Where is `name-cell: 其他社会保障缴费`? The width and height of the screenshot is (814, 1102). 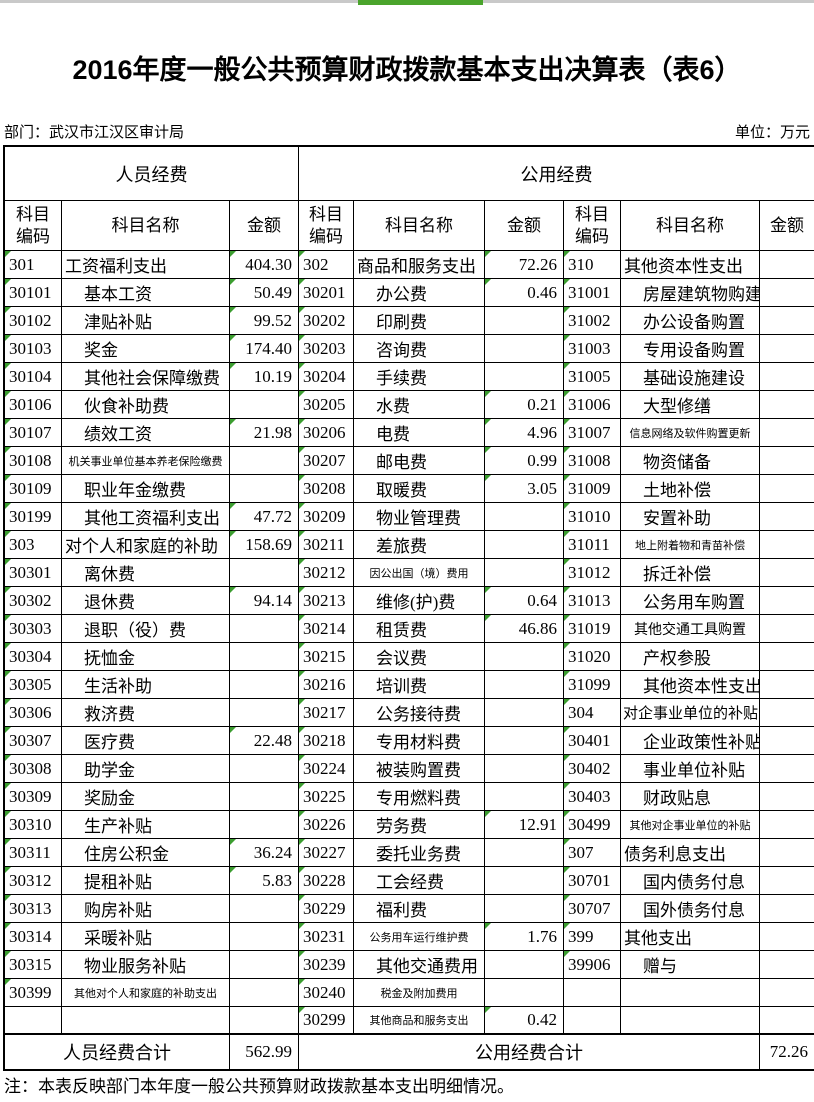
name-cell: 其他社会保障缴费 is located at coordinates (146, 377).